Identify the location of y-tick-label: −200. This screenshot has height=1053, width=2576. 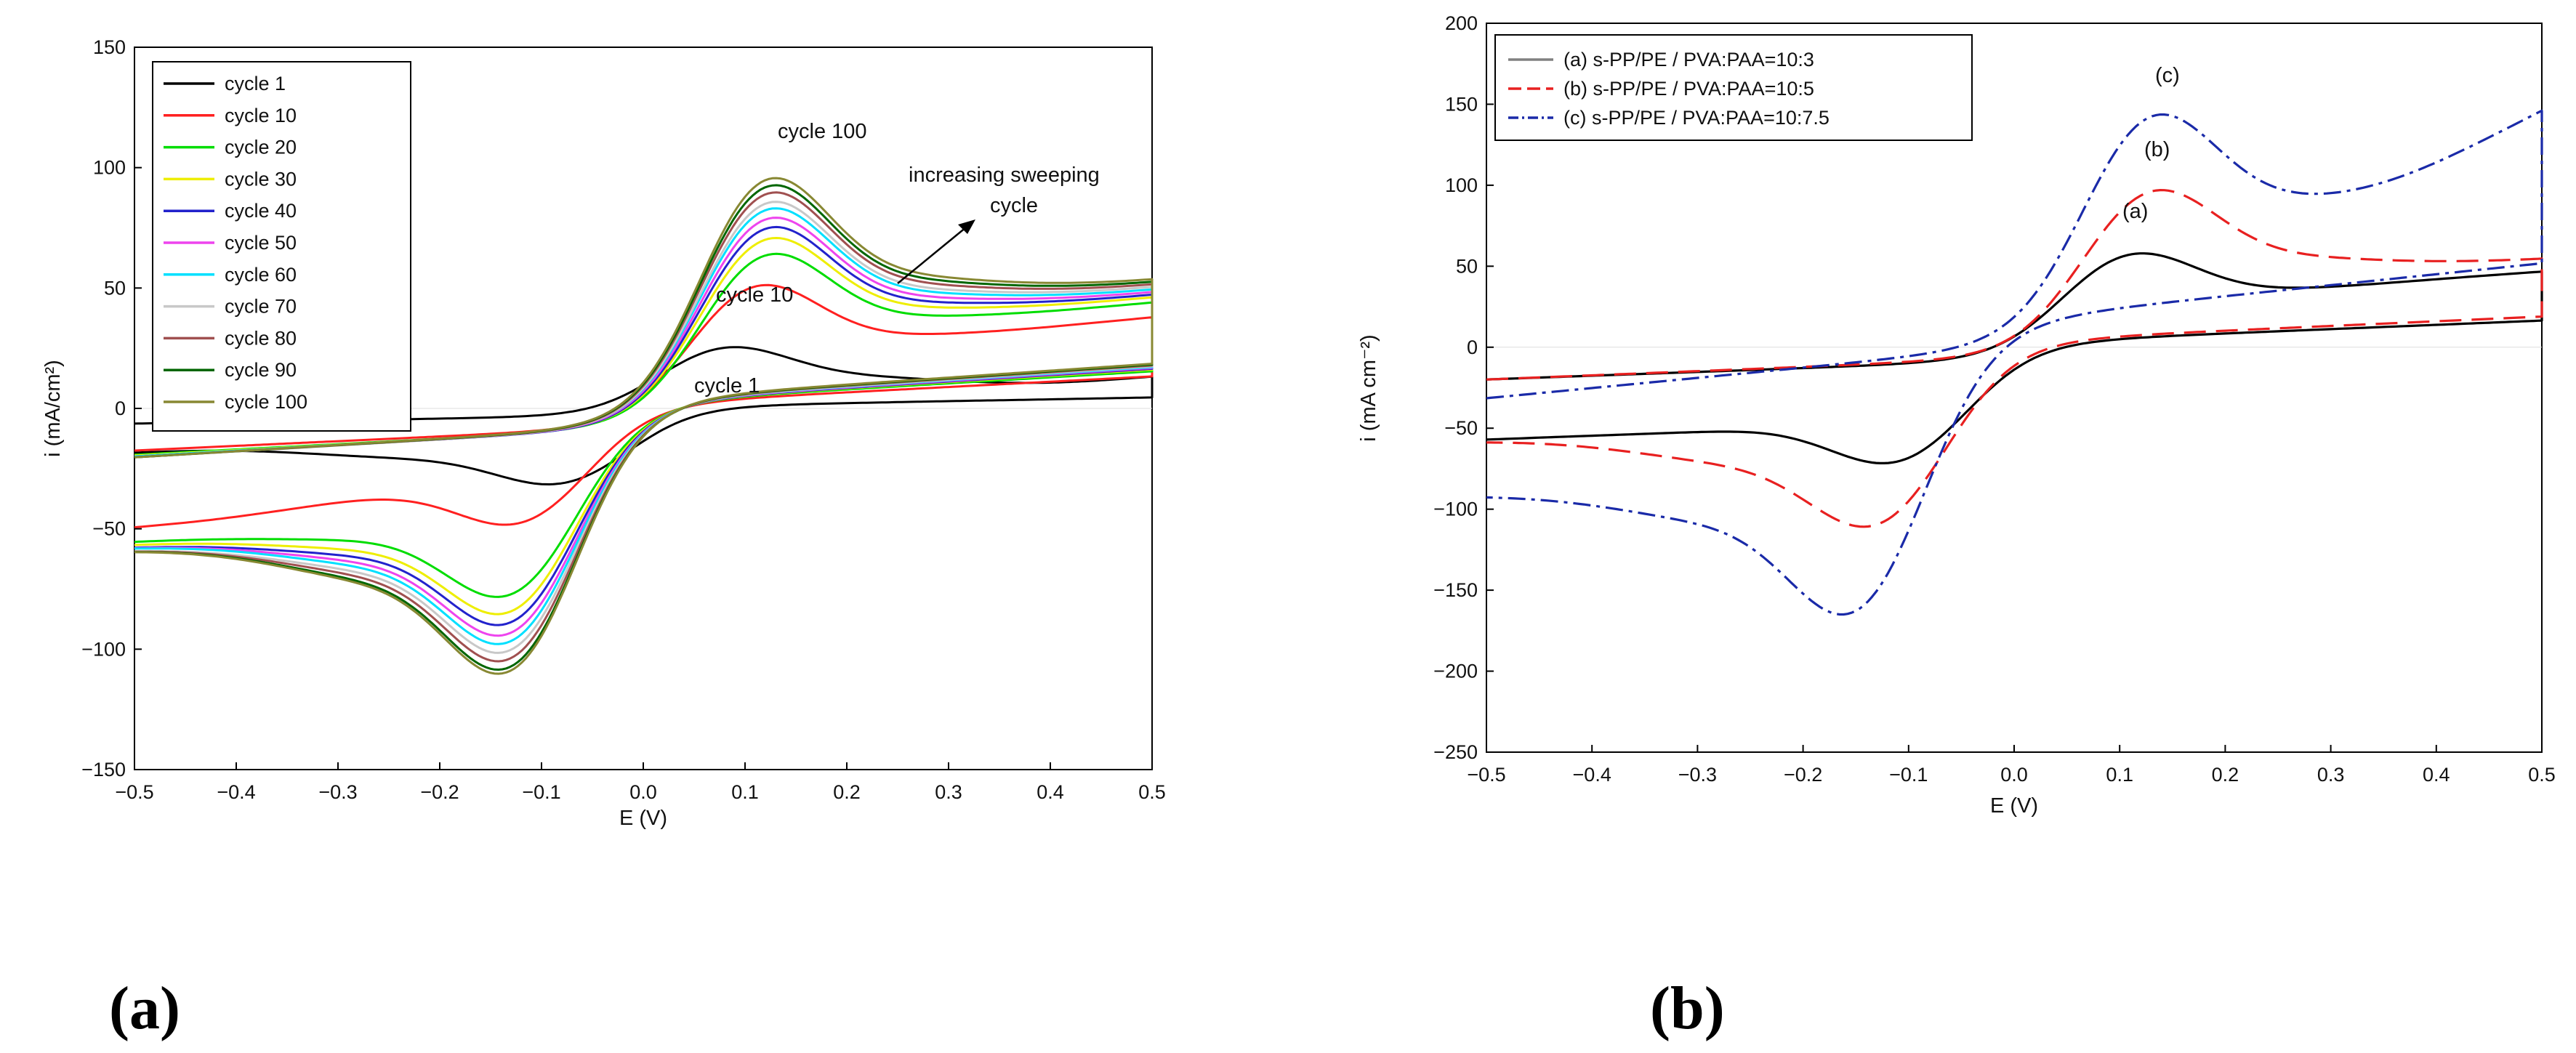
(1455, 671).